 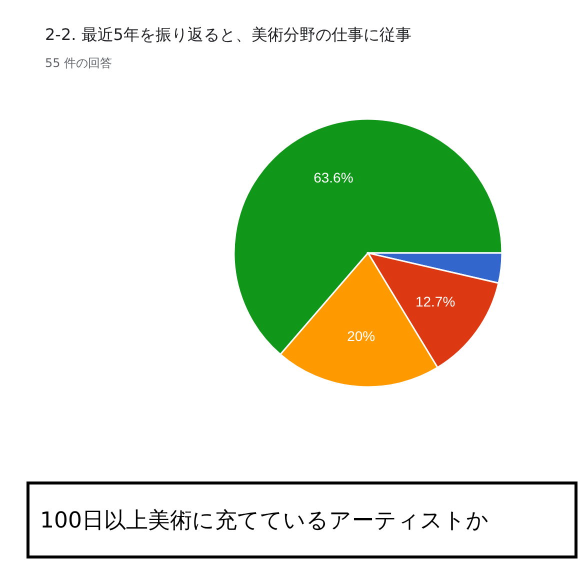 What do you see at coordinates (228, 34) in the screenshot?
I see `chart-title: 2-2. 最近5年を振り返ると、美術分野の仕事に従事` at bounding box center [228, 34].